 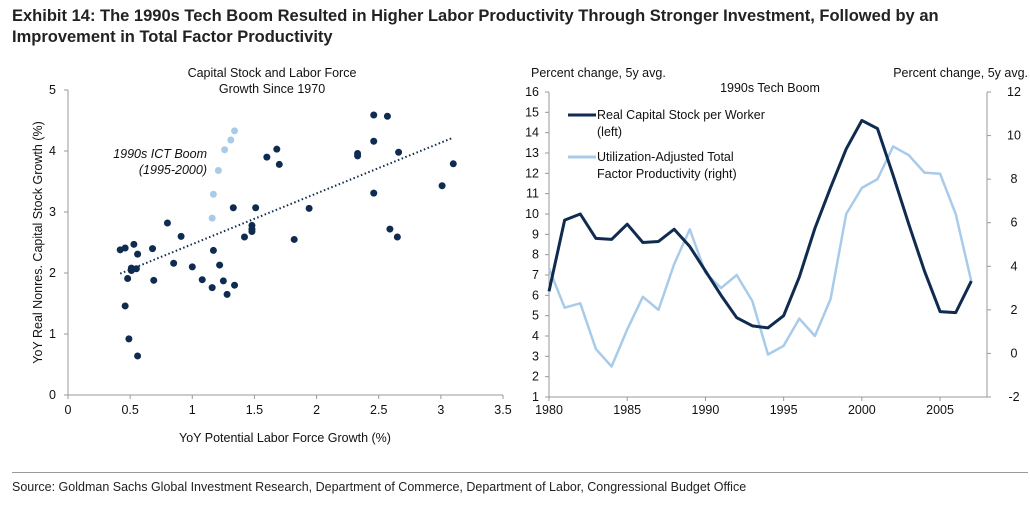 What do you see at coordinates (667, 174) in the screenshot?
I see `legend-label-line2: Factor Productivity (right)` at bounding box center [667, 174].